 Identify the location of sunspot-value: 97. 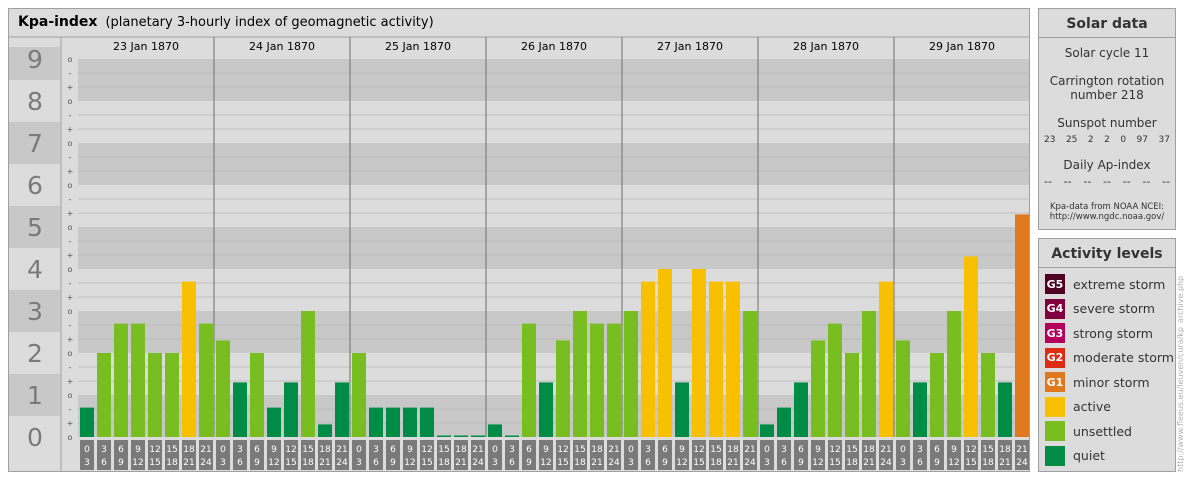
(1142, 140).